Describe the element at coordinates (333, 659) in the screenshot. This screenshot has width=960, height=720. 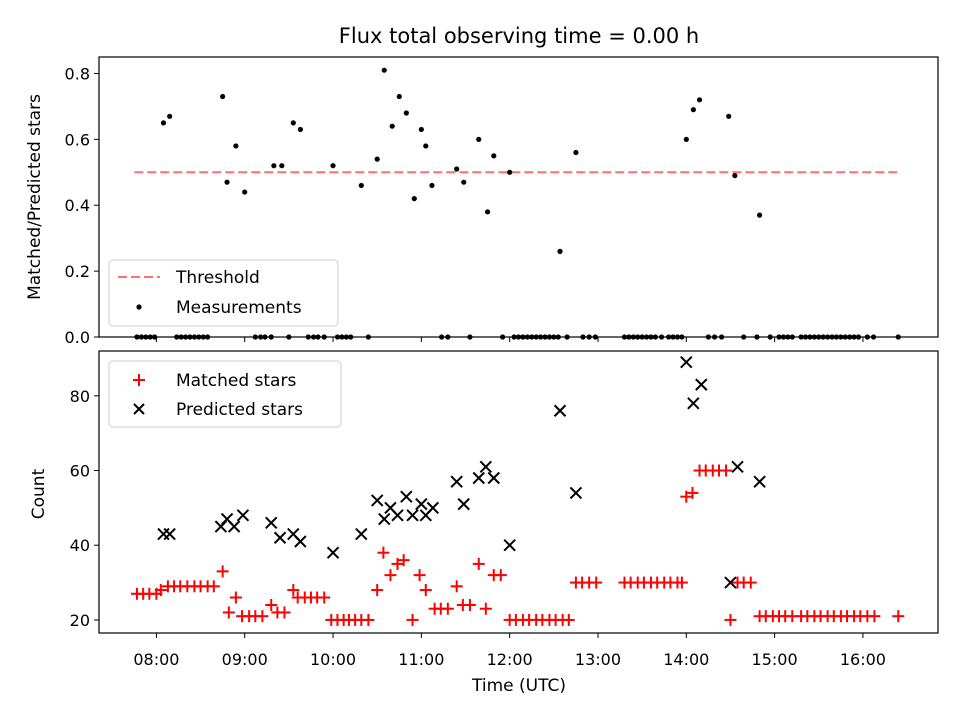
I see `x-tick-label: 10:00` at that location.